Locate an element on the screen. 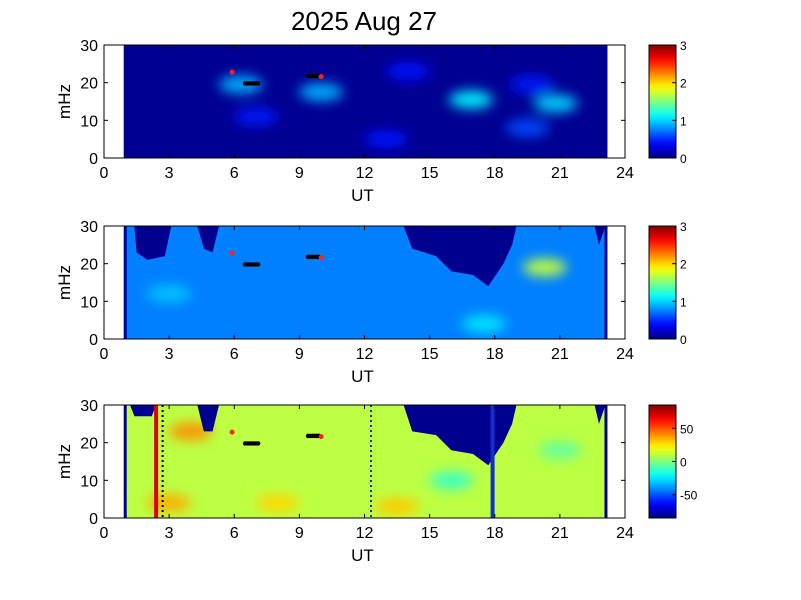  colorbar-tick-label: -50 is located at coordinates (689, 496).